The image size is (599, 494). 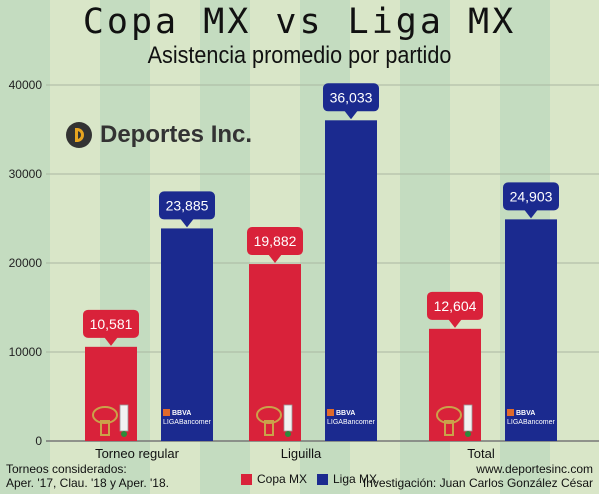 I want to click on data-label: 36,033, so click(x=351, y=97).